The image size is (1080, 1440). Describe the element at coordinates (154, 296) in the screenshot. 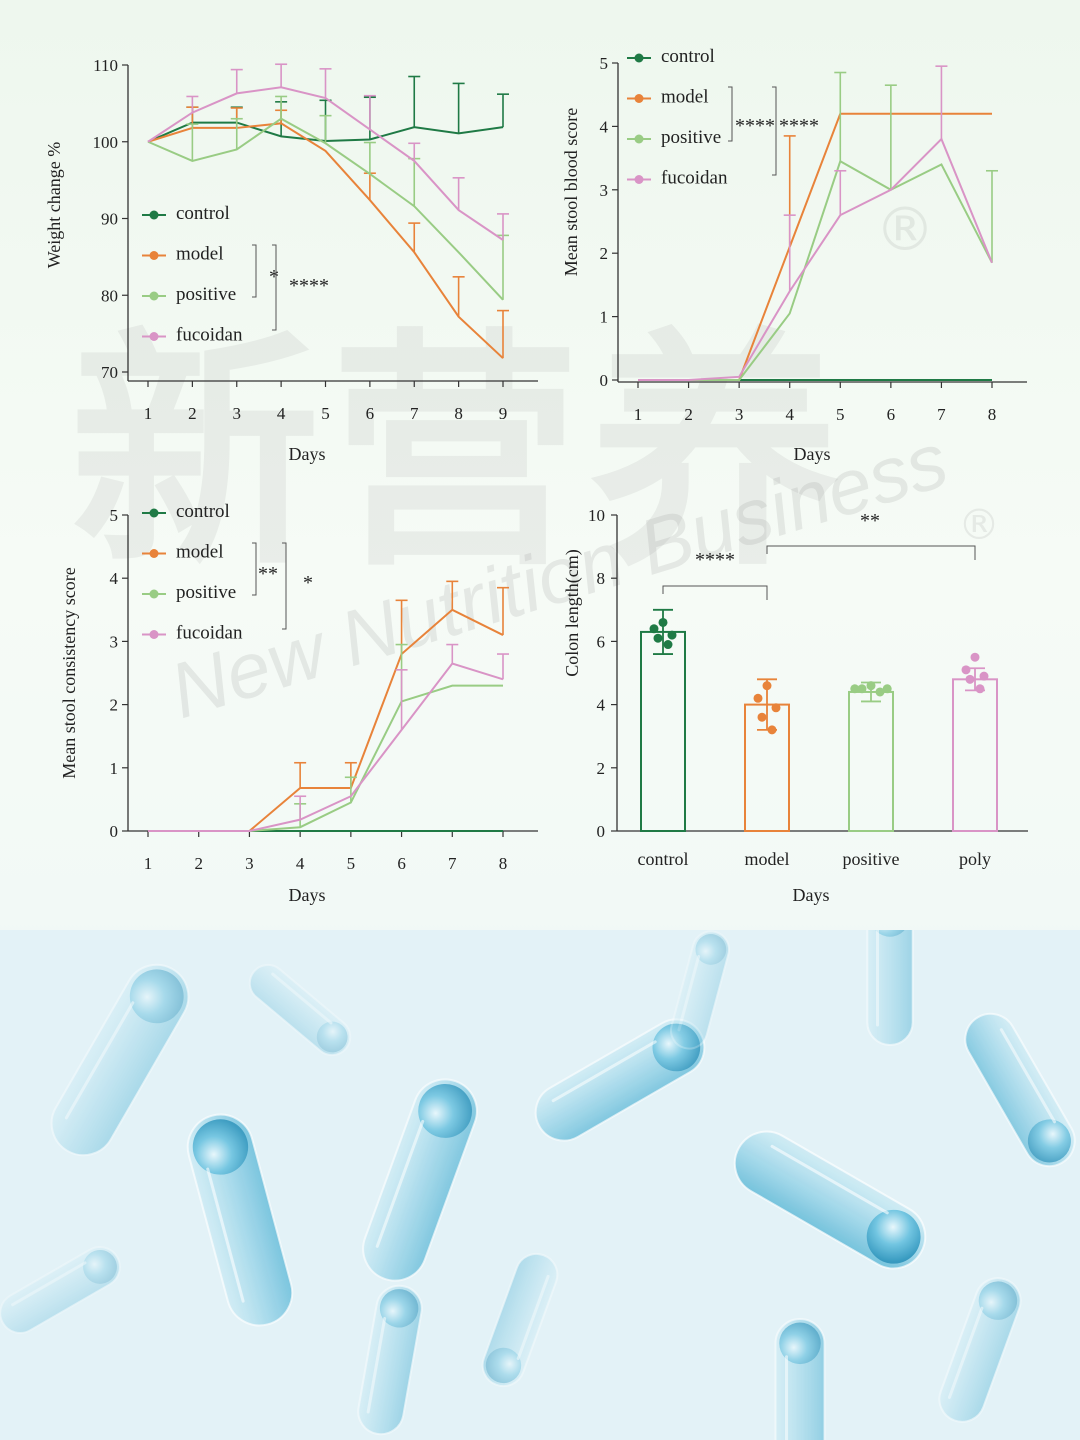

I see `weight-legend-marker-positive` at that location.